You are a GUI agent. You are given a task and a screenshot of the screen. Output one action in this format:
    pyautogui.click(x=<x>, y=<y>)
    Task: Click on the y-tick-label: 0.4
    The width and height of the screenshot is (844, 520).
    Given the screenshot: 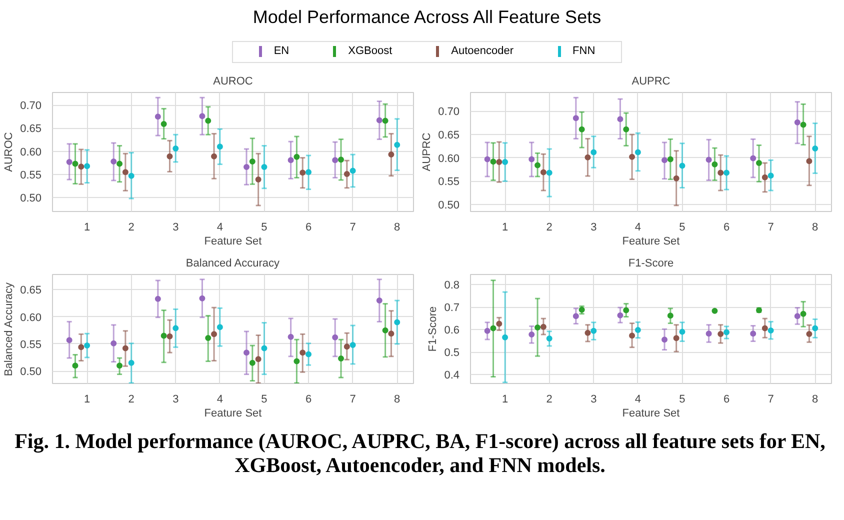 What is the action you would take?
    pyautogui.click(x=452, y=376)
    